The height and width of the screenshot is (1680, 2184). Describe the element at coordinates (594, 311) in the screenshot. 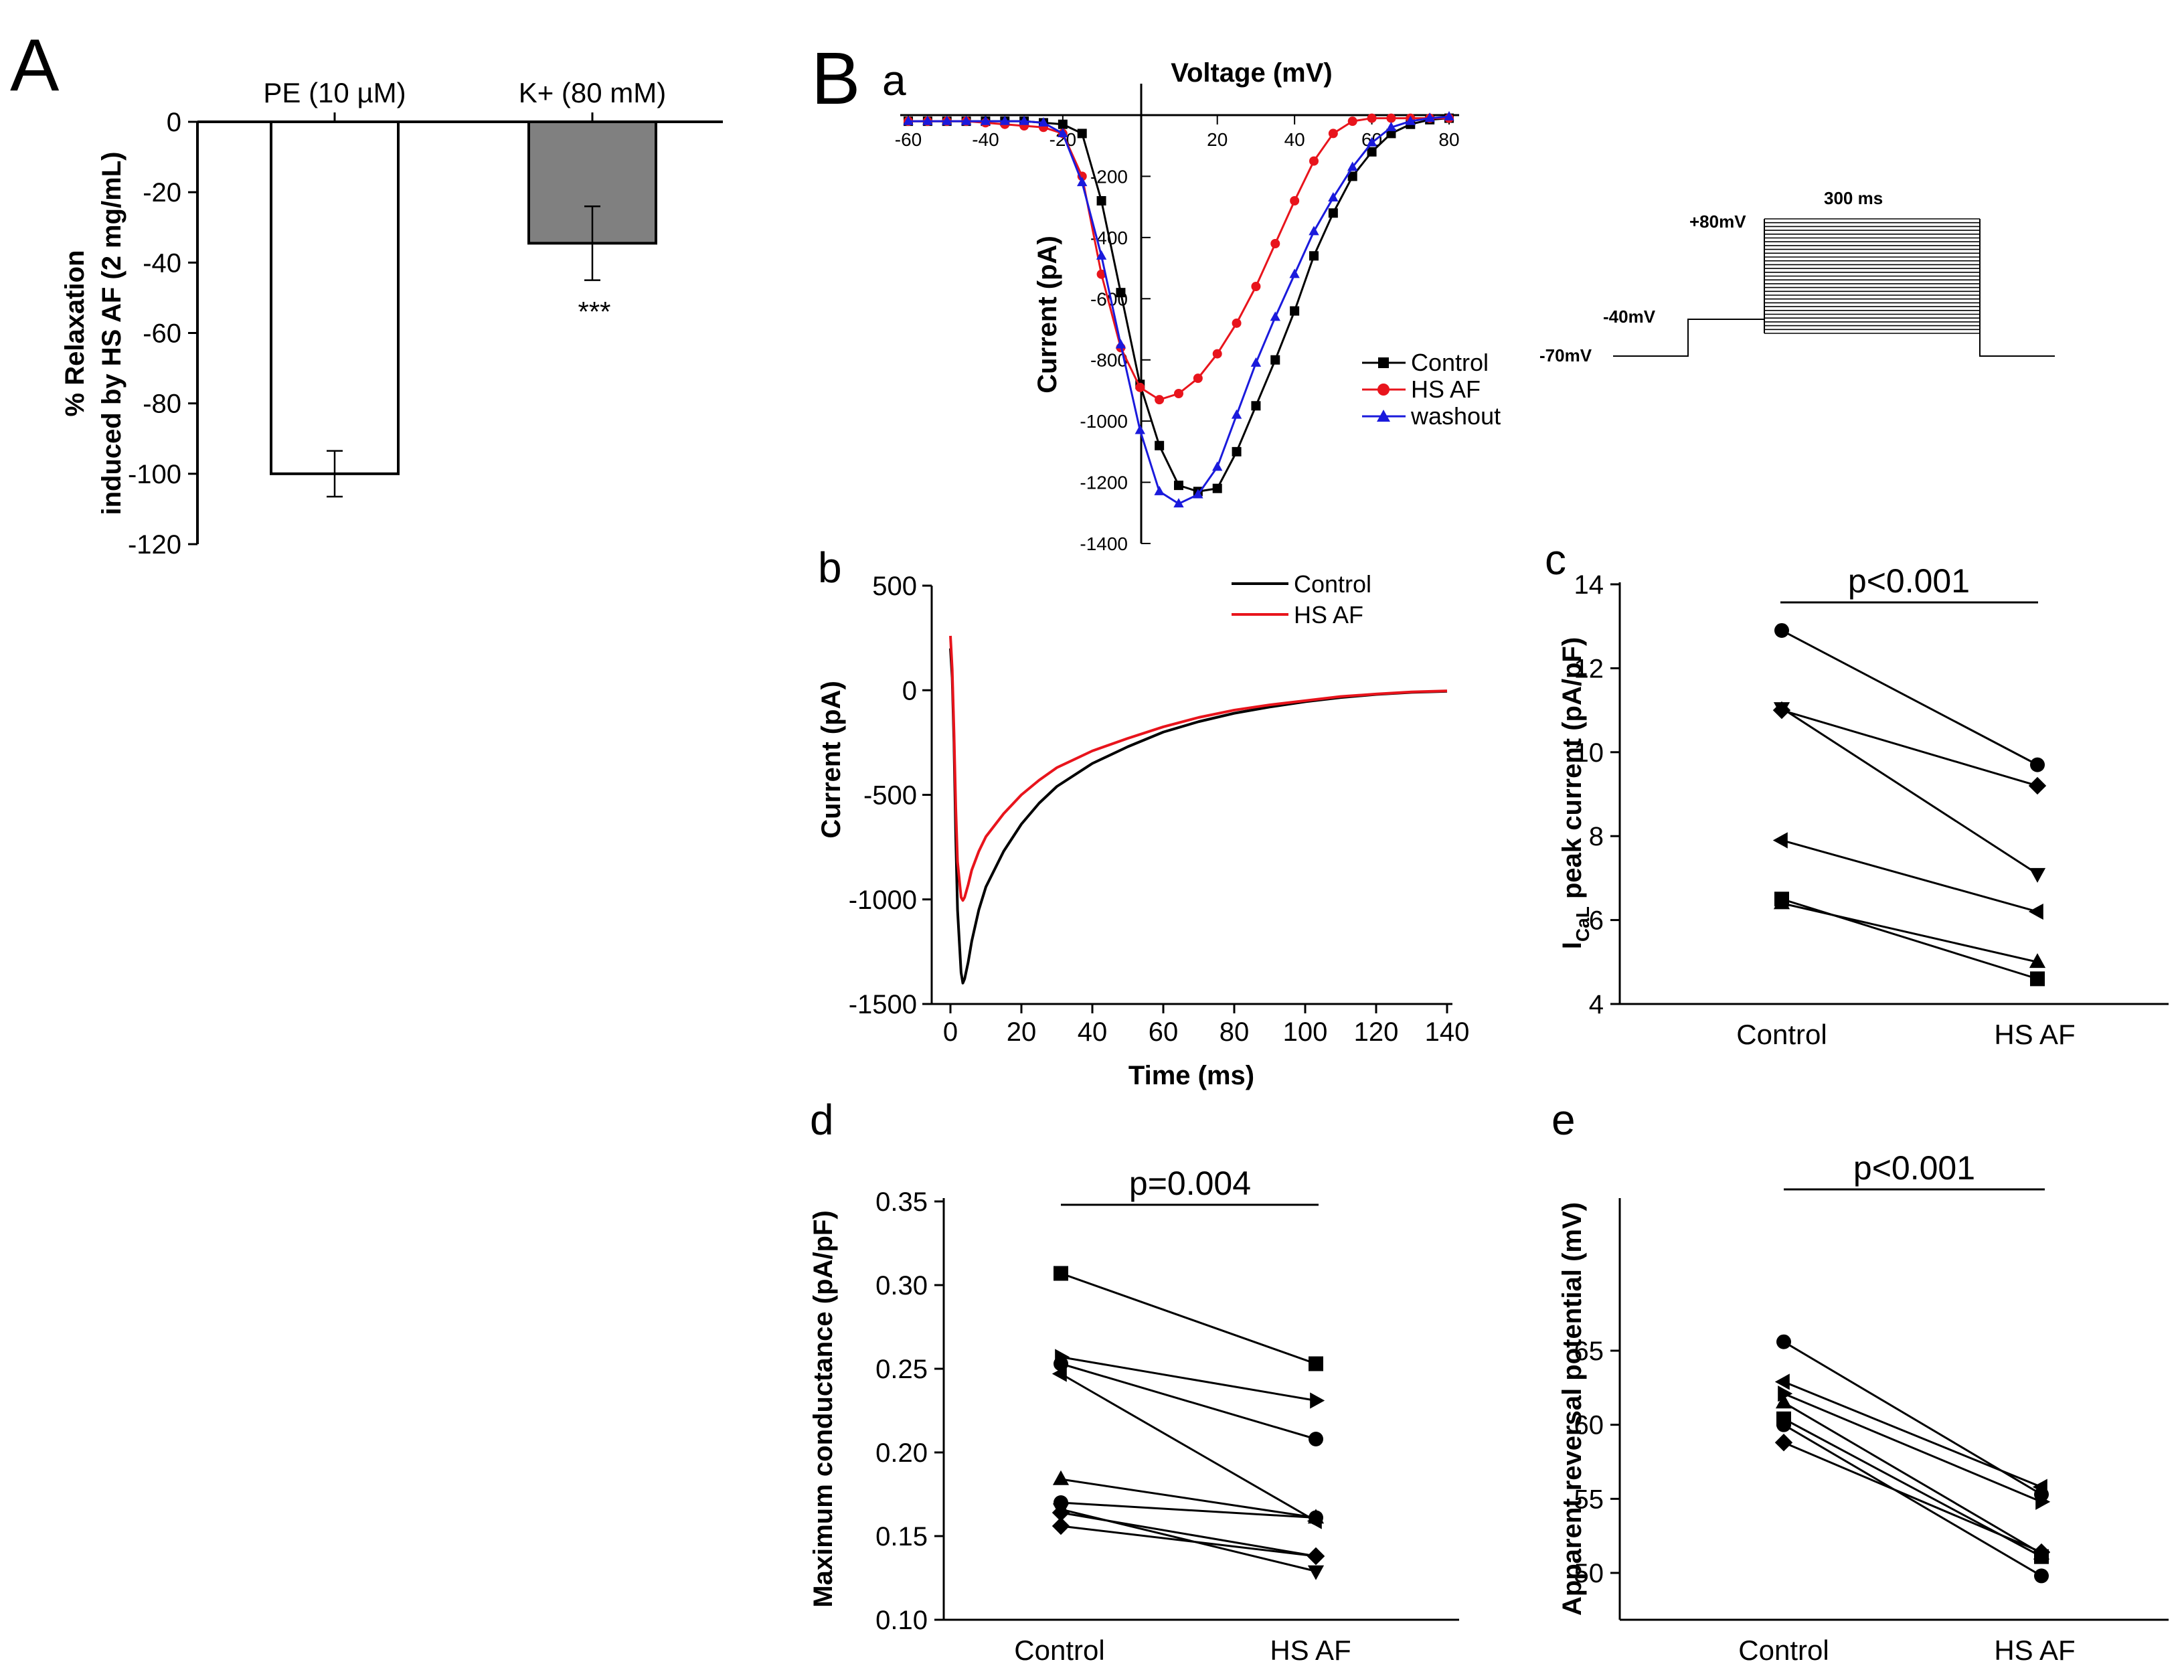

I see `panel-a-significance: ***` at that location.